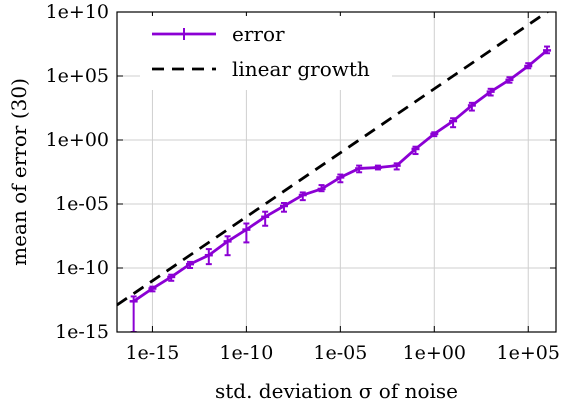 The image size is (575, 409). What do you see at coordinates (528, 353) in the screenshot?
I see `x-tick-label: 1e+05` at bounding box center [528, 353].